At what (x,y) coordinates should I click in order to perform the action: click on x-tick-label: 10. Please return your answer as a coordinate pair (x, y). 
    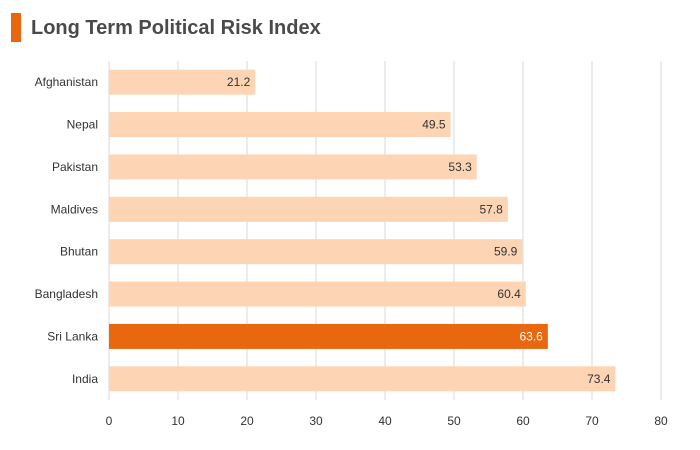
    Looking at the image, I should click on (178, 421).